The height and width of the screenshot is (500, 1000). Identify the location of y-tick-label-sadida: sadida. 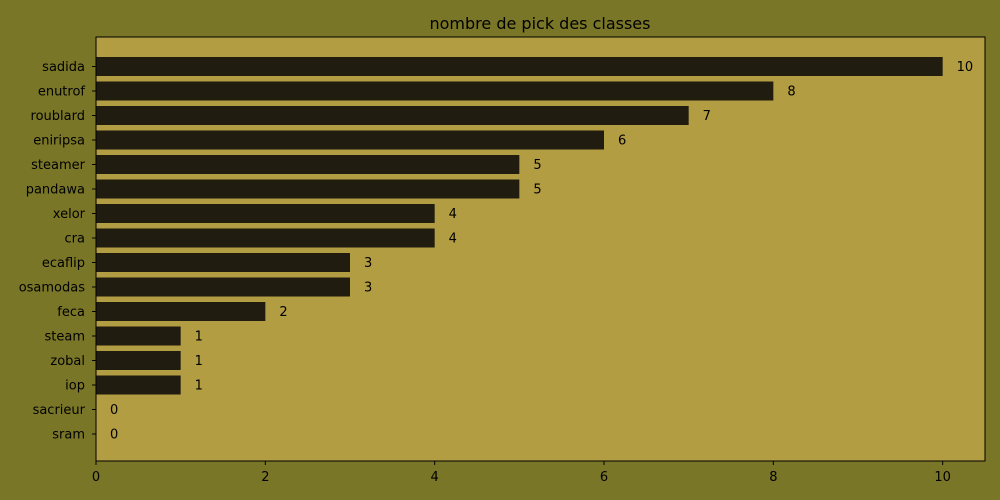
(63, 67).